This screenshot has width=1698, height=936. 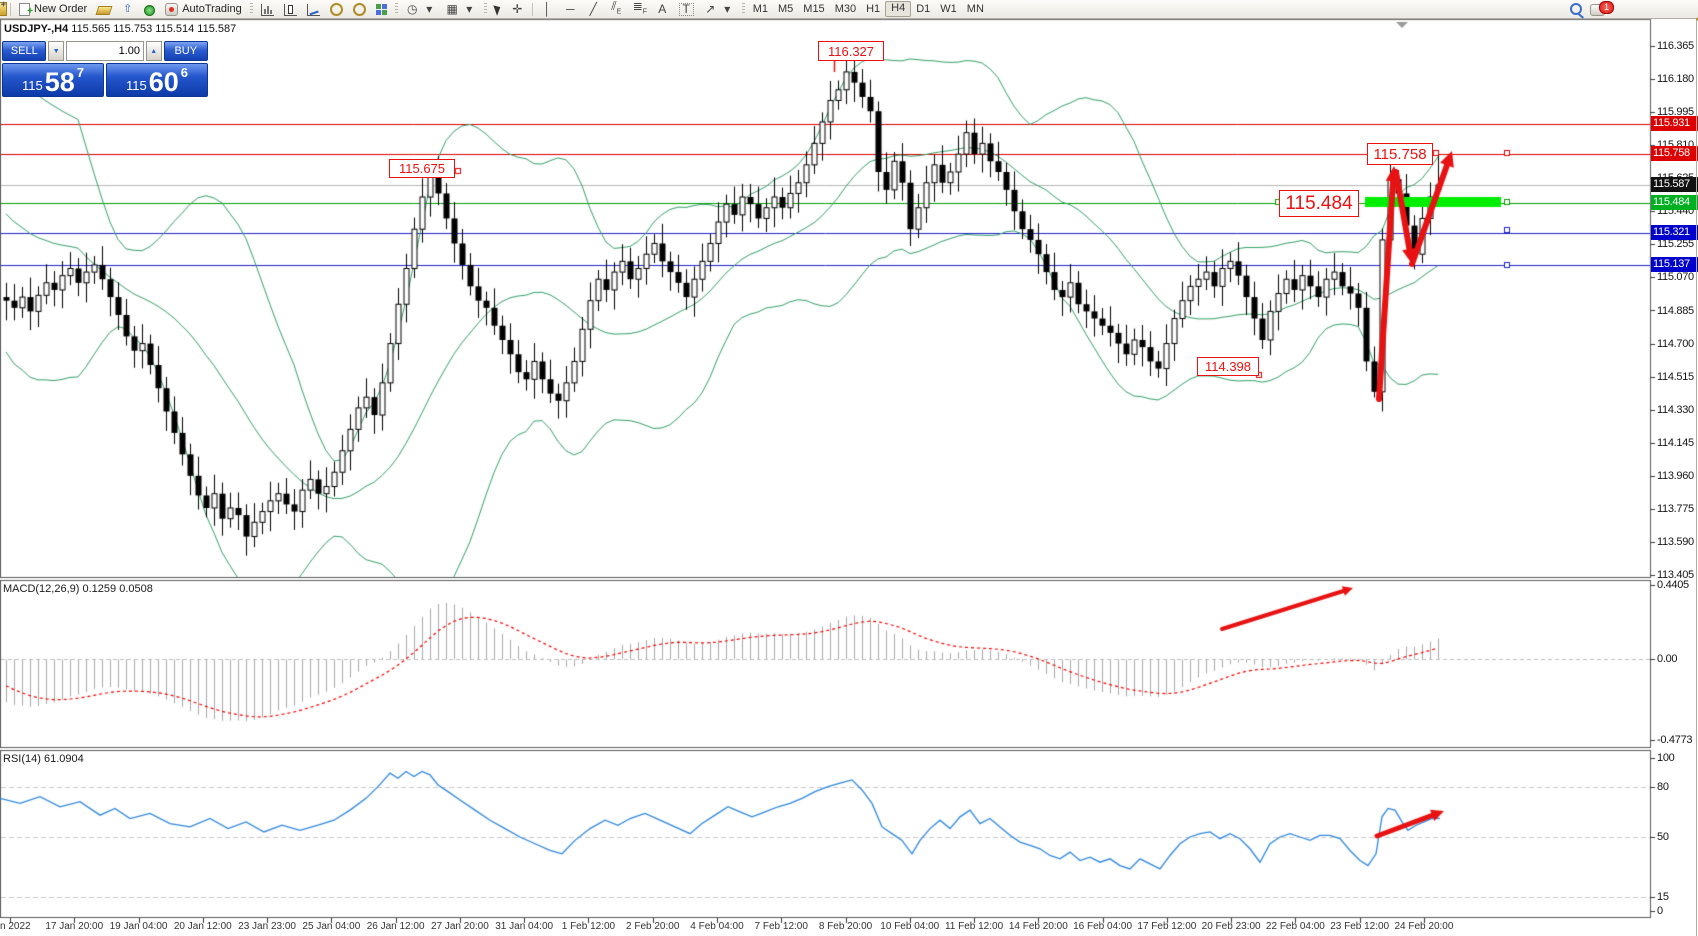 What do you see at coordinates (80, 72) in the screenshot?
I see `sell-price-point: 7` at bounding box center [80, 72].